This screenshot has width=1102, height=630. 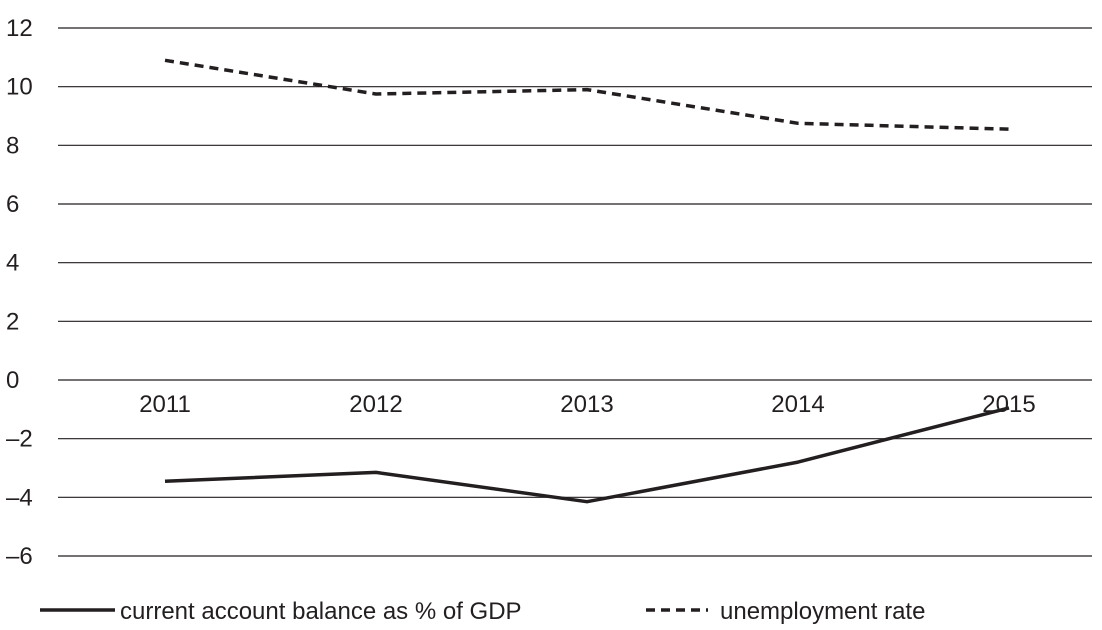 I want to click on x-tick-label: 2013, so click(x=586, y=404).